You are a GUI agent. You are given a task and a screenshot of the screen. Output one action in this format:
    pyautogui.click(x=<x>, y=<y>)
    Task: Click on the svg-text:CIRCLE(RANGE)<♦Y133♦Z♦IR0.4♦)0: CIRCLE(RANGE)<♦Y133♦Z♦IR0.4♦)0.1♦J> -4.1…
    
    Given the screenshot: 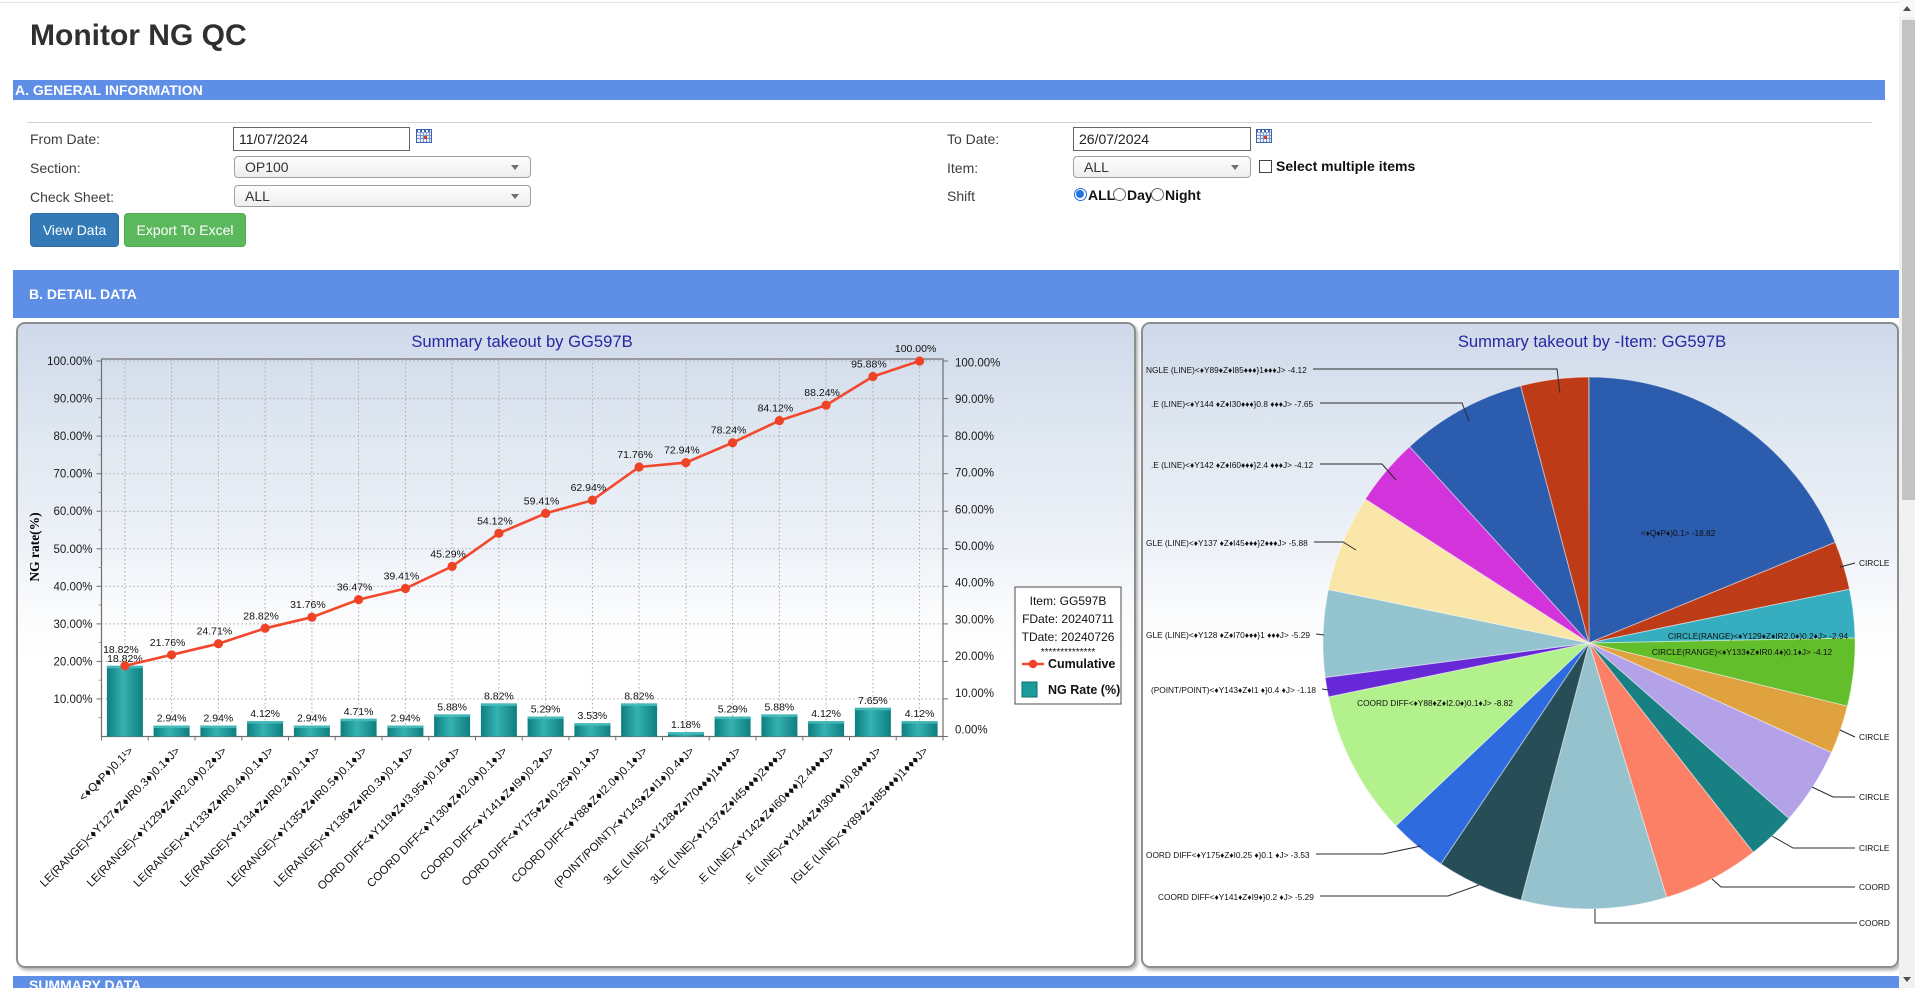 What is the action you would take?
    pyautogui.click(x=1742, y=652)
    